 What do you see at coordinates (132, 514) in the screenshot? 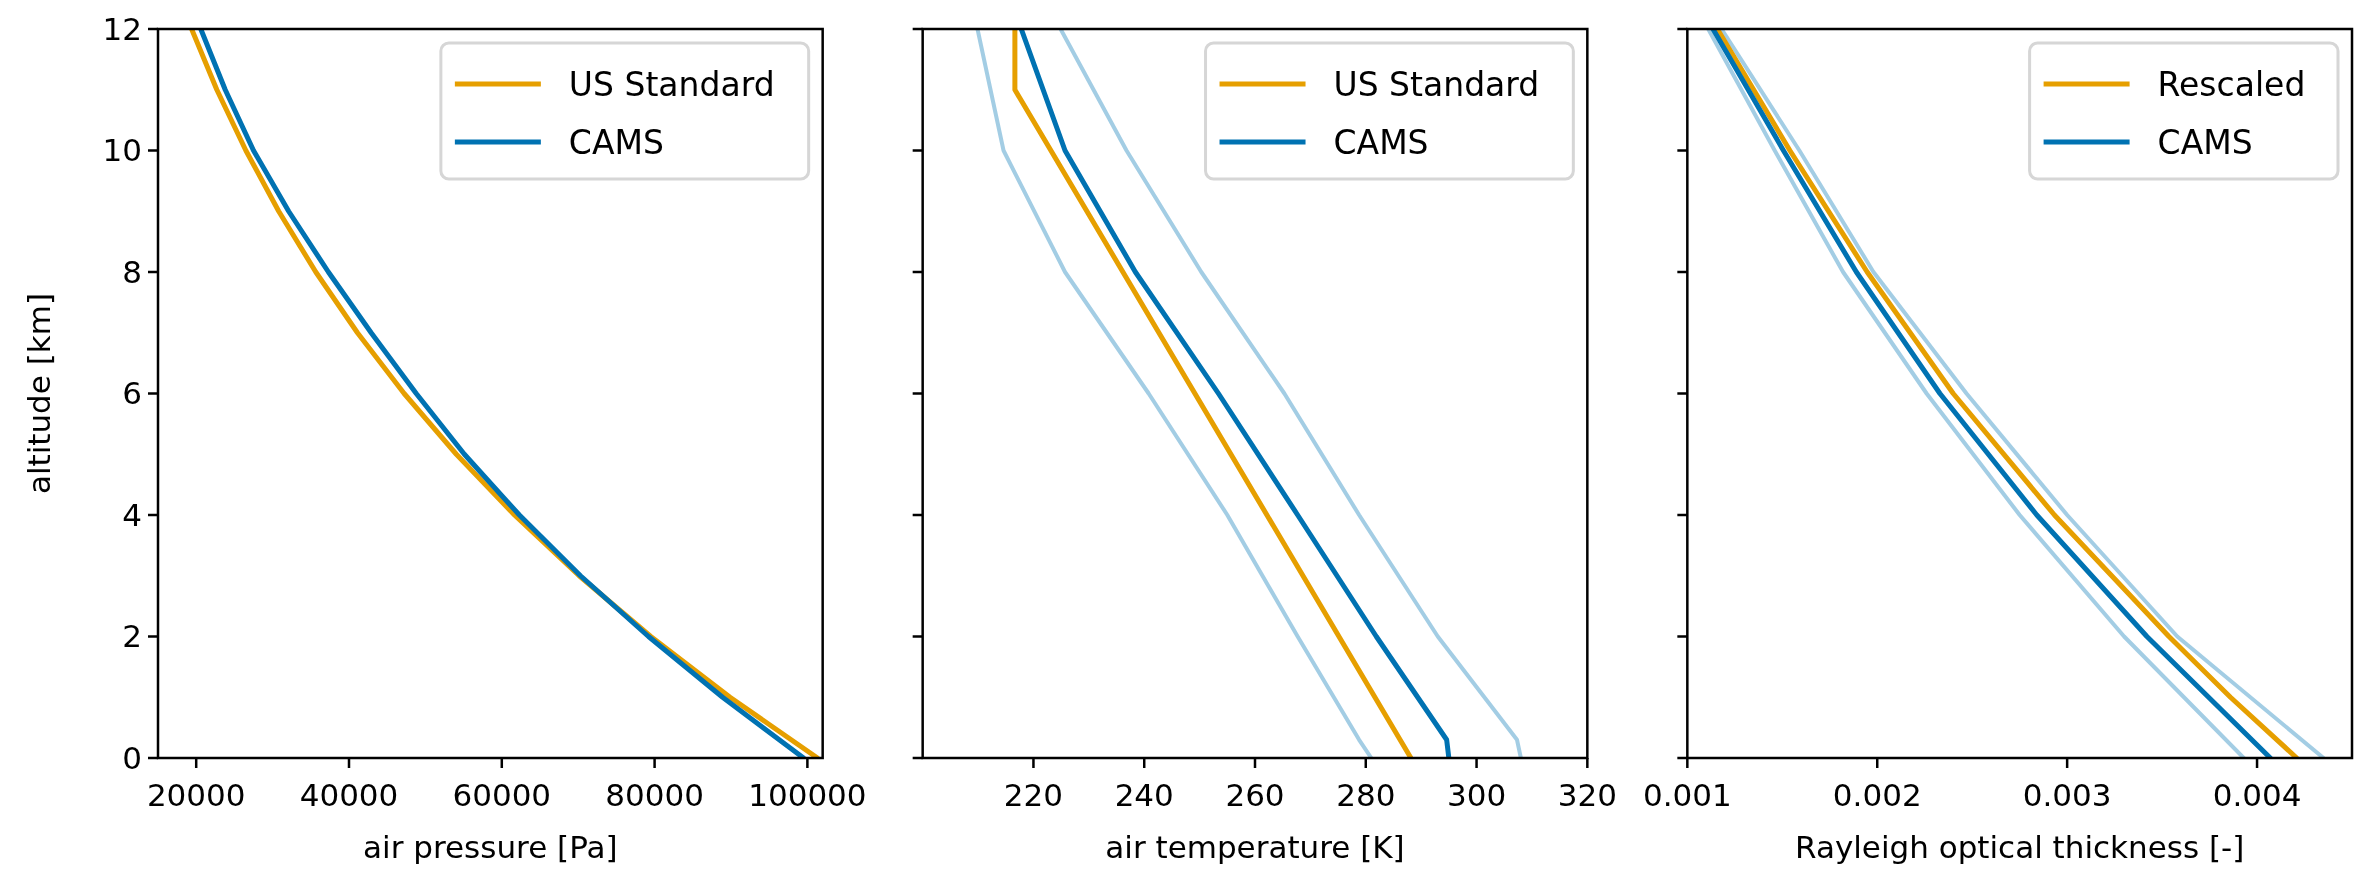
I see `y-tick-label: 4` at bounding box center [132, 514].